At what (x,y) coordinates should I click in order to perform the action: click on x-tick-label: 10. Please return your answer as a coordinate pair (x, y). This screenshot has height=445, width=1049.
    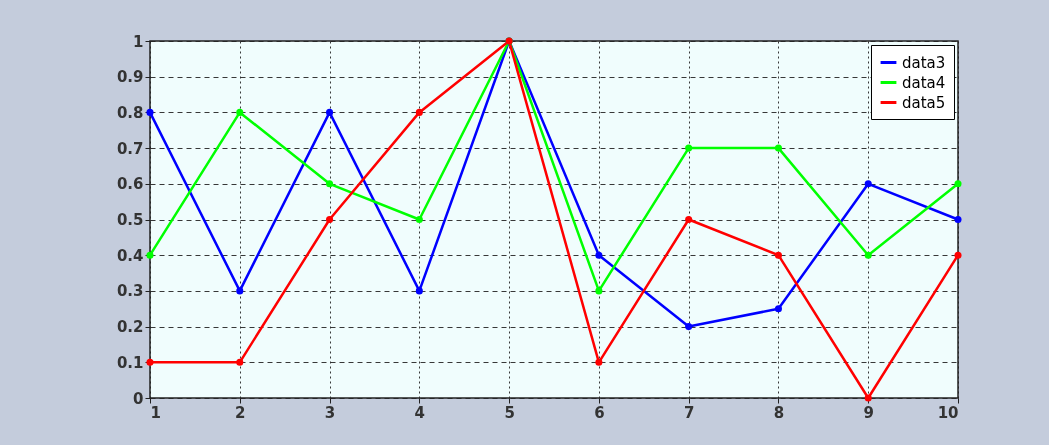
    Looking at the image, I should click on (948, 412).